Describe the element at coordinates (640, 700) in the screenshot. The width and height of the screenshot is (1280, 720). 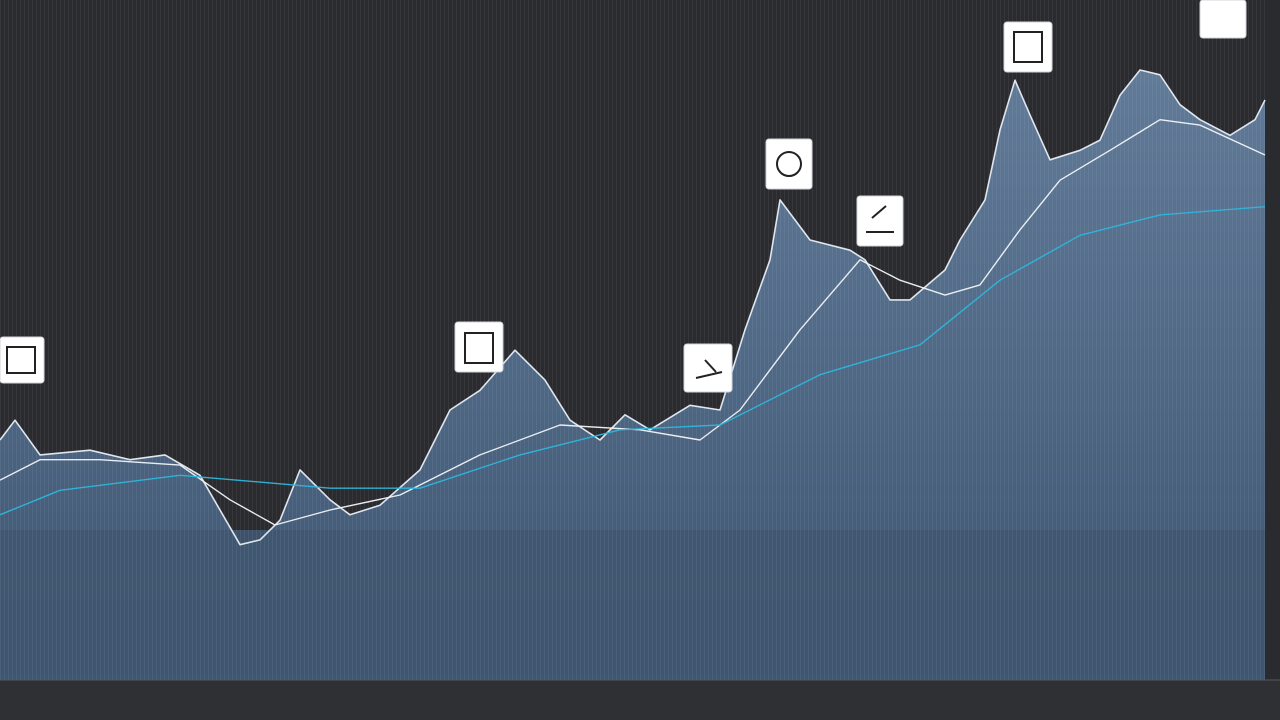
I see `x-axis-strip` at that location.